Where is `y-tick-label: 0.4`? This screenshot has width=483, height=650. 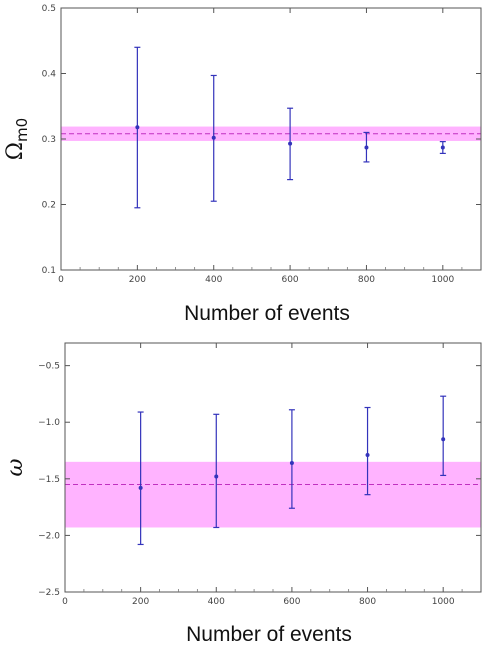 y-tick-label: 0.4 is located at coordinates (49, 75).